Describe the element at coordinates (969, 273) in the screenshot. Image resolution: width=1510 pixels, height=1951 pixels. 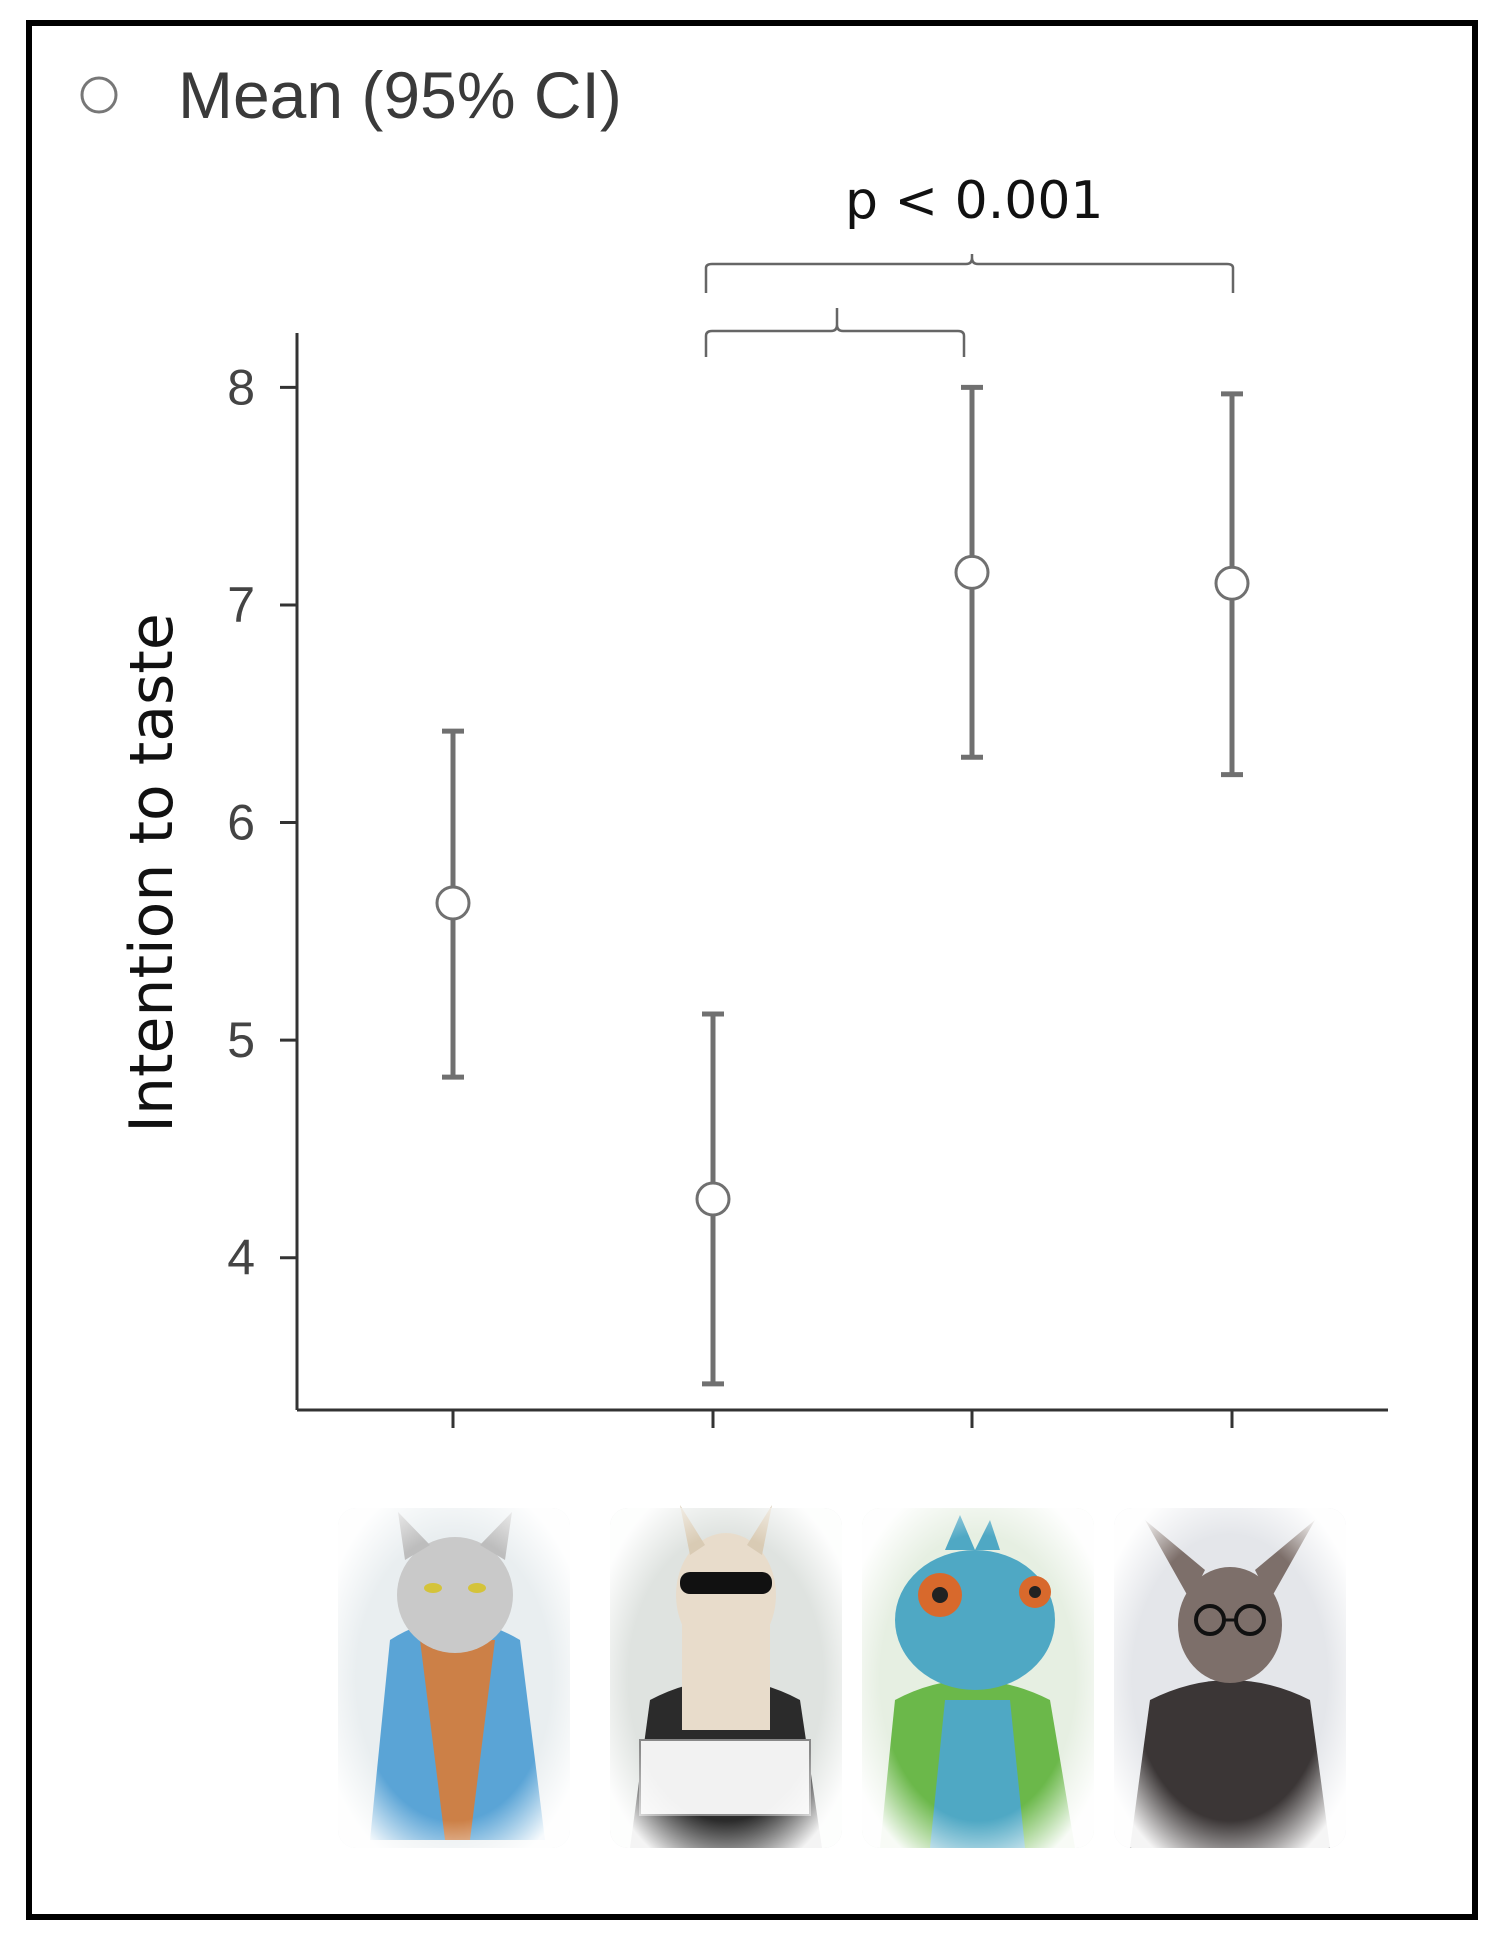
I see `significance-bracket-outer` at that location.